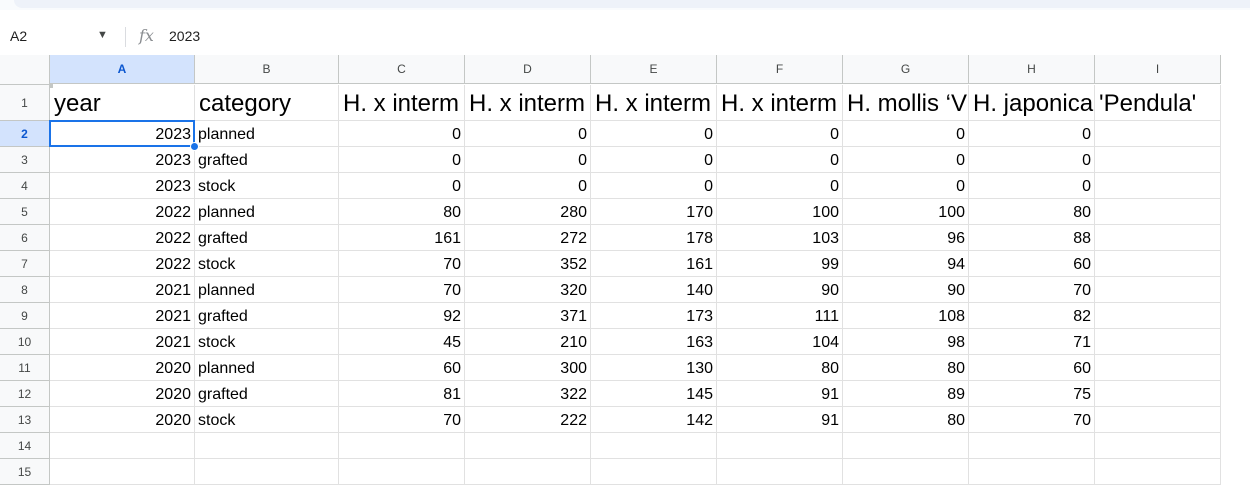 The image size is (1250, 485). I want to click on column-header-h: H, so click(1032, 69).